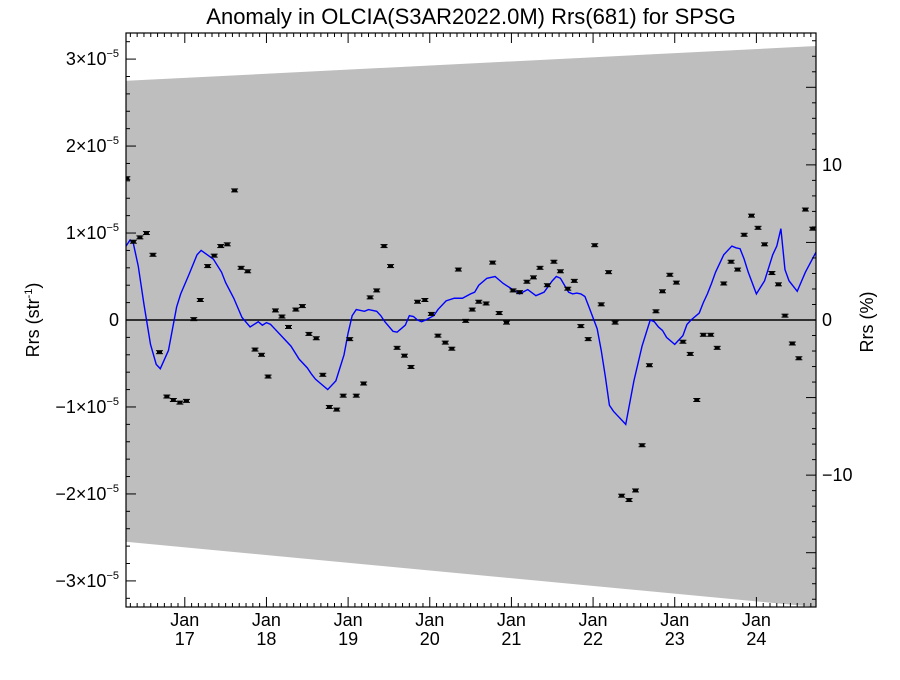 This screenshot has width=900, height=680. Describe the element at coordinates (92, 145) in the screenshot. I see `y-tick-label: 2×10⁻⁵` at that location.